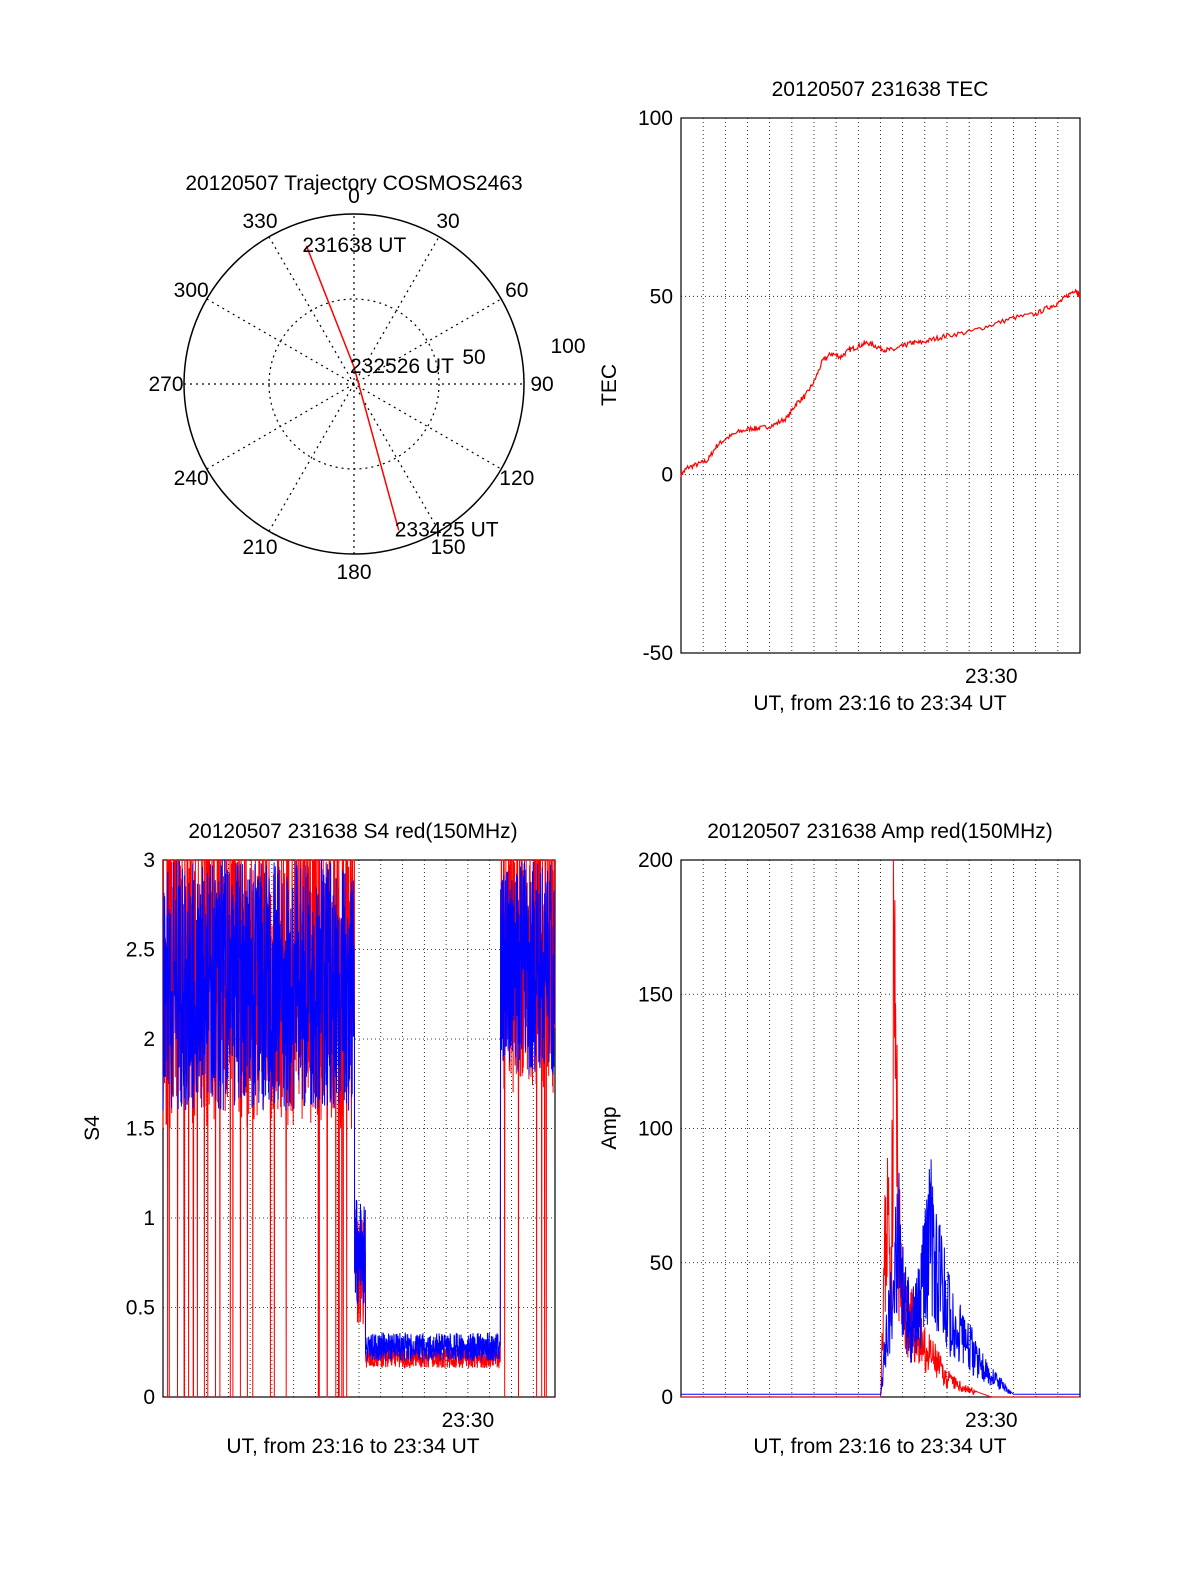 The image size is (1200, 1575). What do you see at coordinates (354, 245) in the screenshot?
I see `trajectory-point-label-0: 231638 UT` at bounding box center [354, 245].